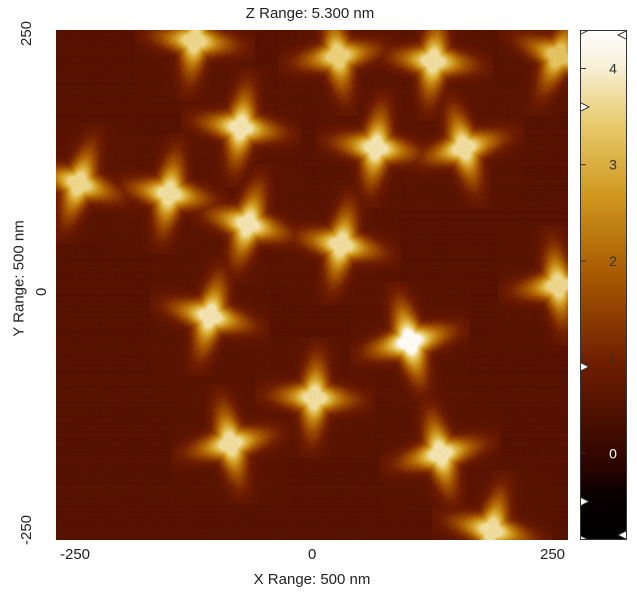 The width and height of the screenshot is (637, 594). What do you see at coordinates (312, 554) in the screenshot?
I see `x-tick-label: 0` at bounding box center [312, 554].